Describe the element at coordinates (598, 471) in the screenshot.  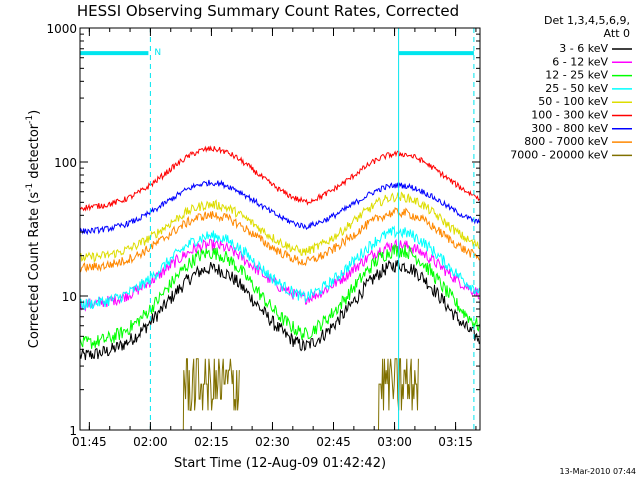
I see `timestamp: 13-Mar-2010 07:44` at that location.